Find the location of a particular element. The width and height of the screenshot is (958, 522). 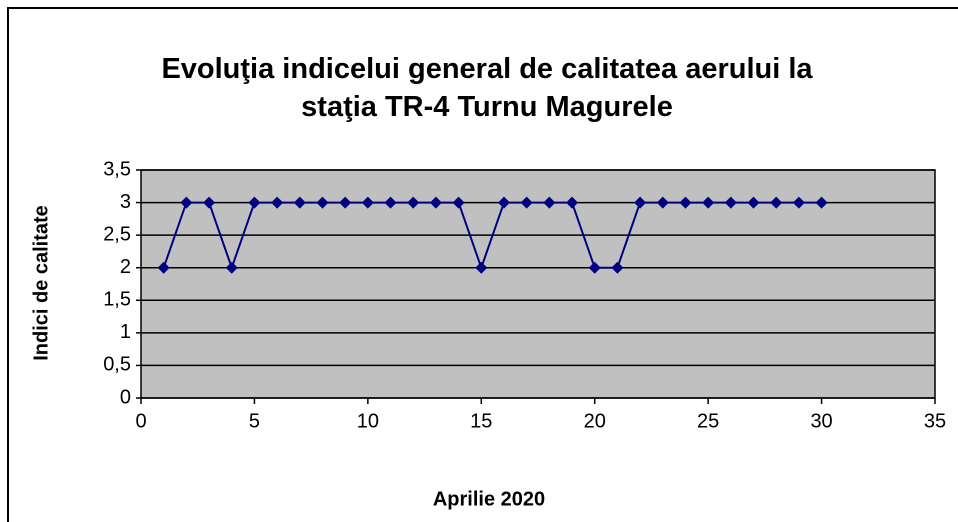

y-tick-label: 0,5 is located at coordinates (117, 365).